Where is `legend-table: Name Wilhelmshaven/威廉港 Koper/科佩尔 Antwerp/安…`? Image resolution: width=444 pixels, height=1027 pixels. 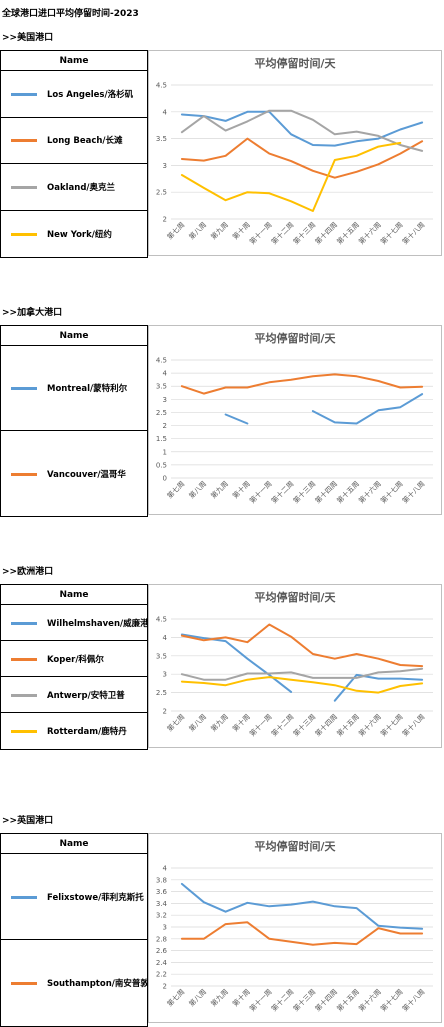
legend-table: Name Wilhelmshaven/威廉港 Koper/科佩尔 Antwerp/安… is located at coordinates (74, 667).